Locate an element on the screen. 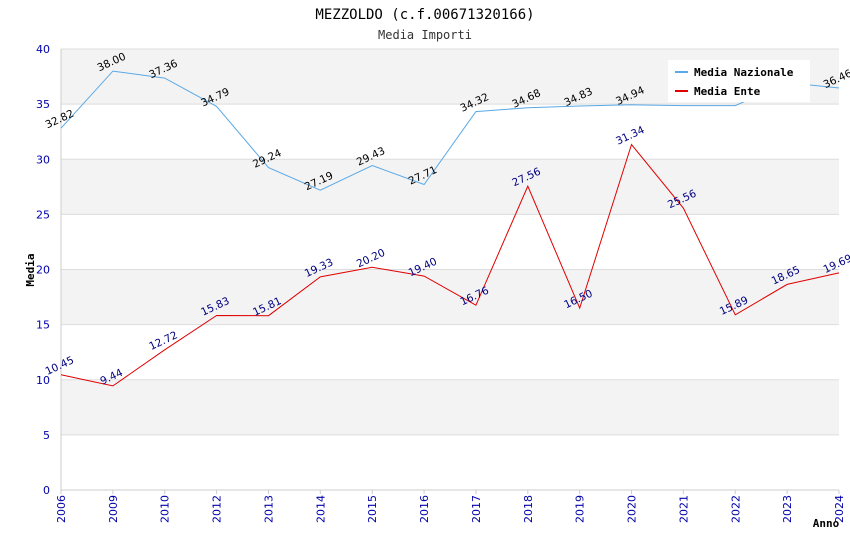 Image resolution: width=850 pixels, height=550 pixels. x-axis-label: Anno is located at coordinates (826, 523).